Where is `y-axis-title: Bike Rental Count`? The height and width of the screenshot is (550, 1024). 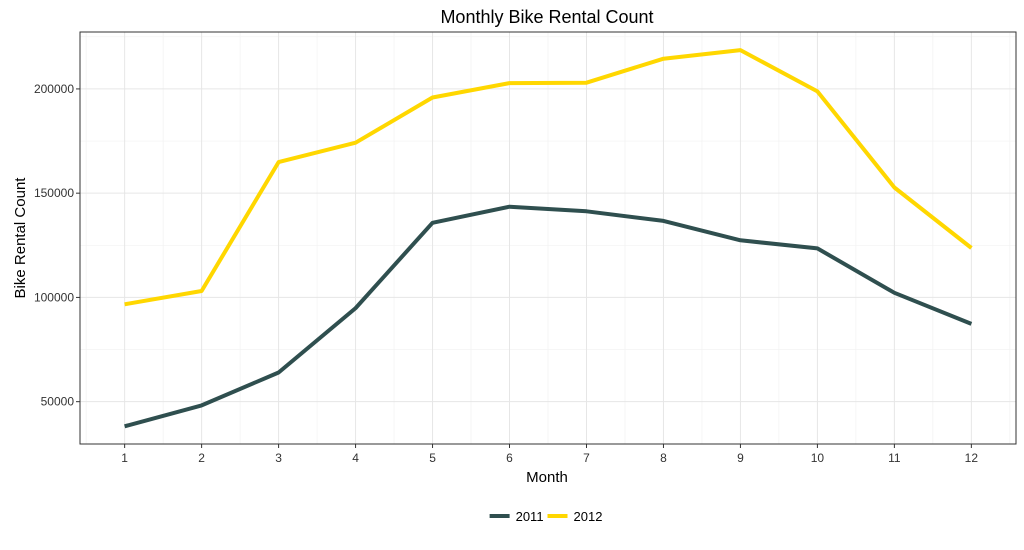
y-axis-title: Bike Rental Count is located at coordinates (20, 238).